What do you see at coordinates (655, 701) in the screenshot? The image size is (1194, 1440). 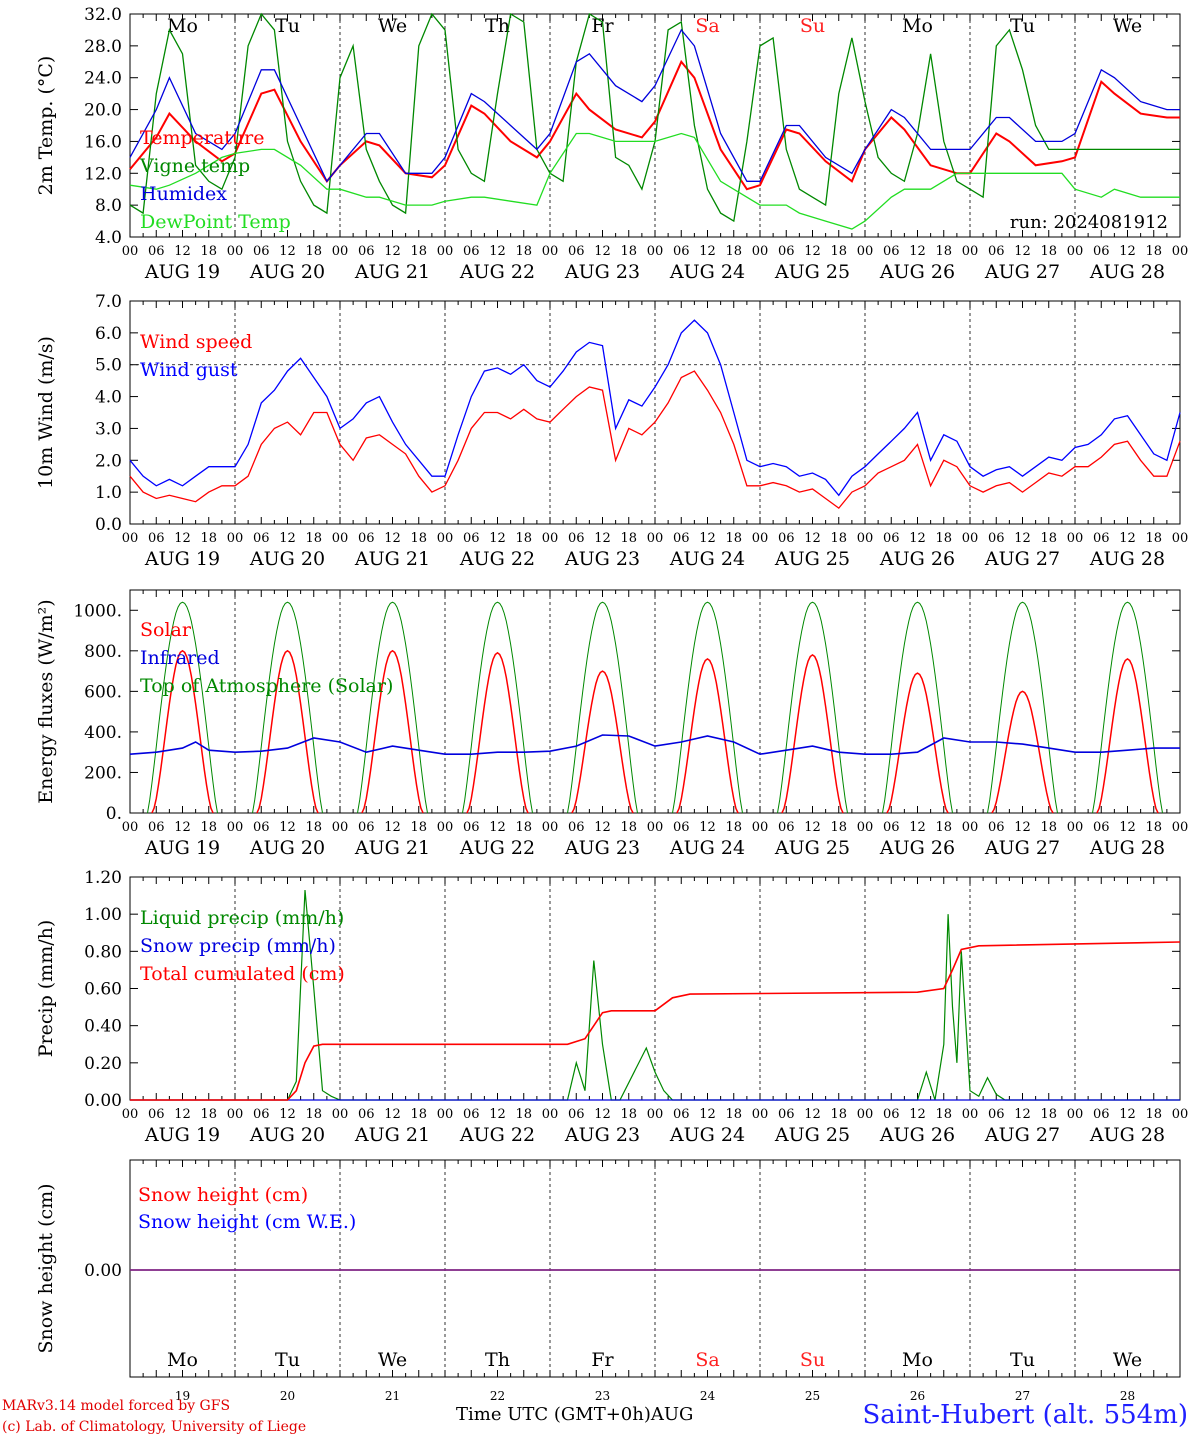 I see `panel-frame` at bounding box center [655, 701].